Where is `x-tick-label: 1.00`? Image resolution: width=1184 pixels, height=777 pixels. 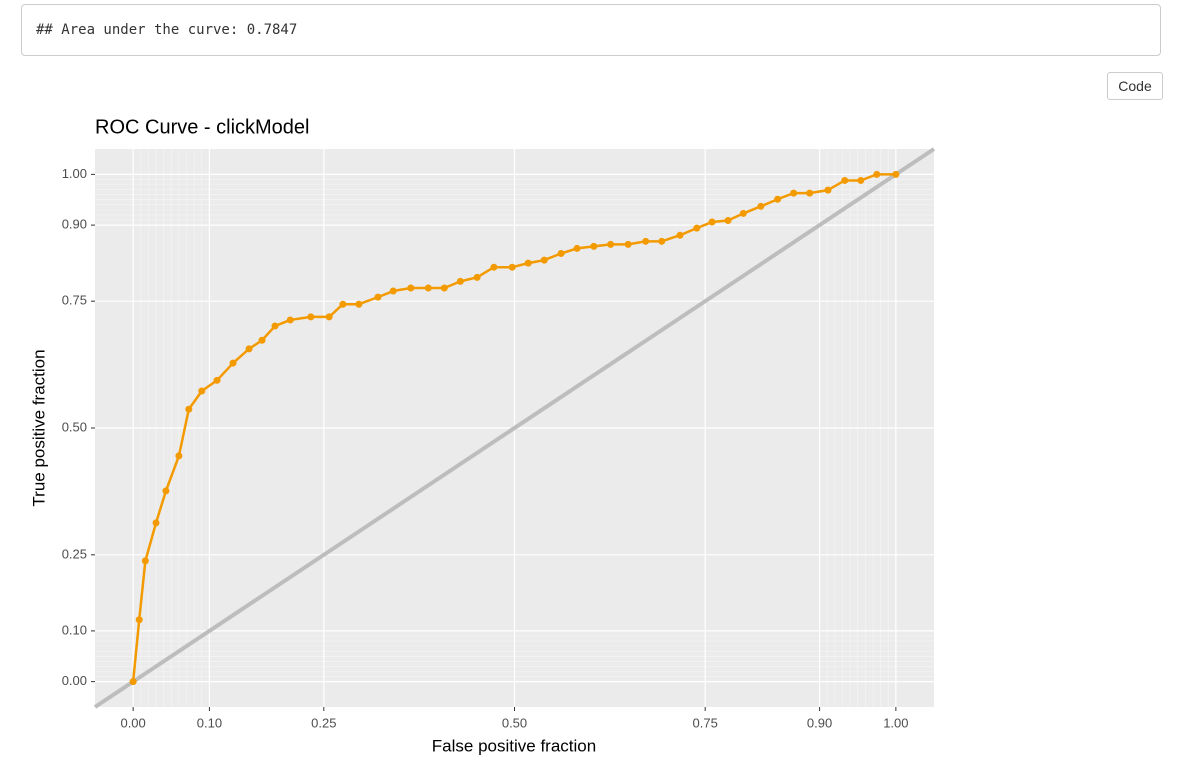
x-tick-label: 1.00 is located at coordinates (895, 722).